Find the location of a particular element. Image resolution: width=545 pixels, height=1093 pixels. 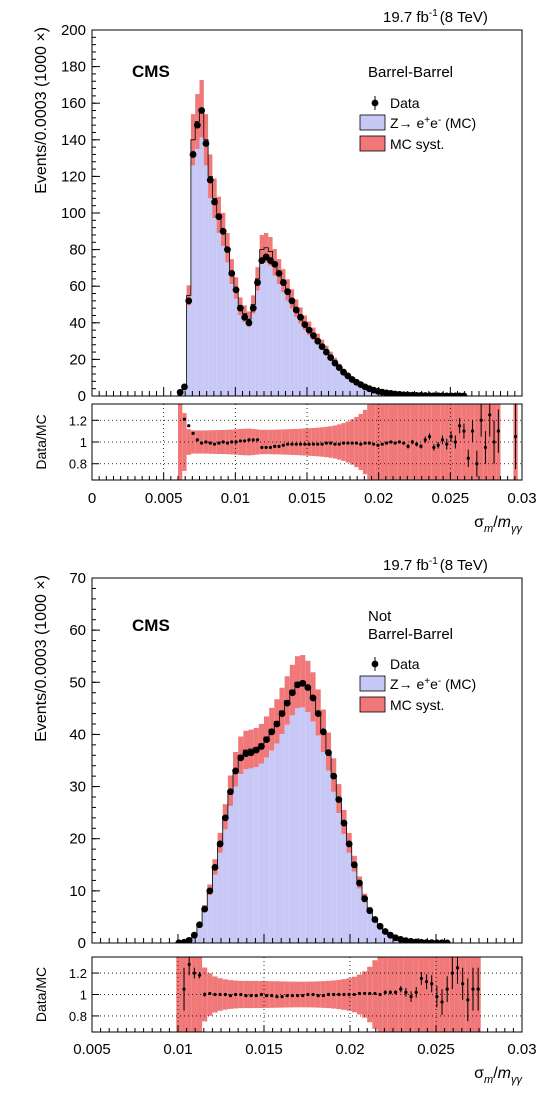

legend-mc-part: Z→ e is located at coordinates (407, 684).